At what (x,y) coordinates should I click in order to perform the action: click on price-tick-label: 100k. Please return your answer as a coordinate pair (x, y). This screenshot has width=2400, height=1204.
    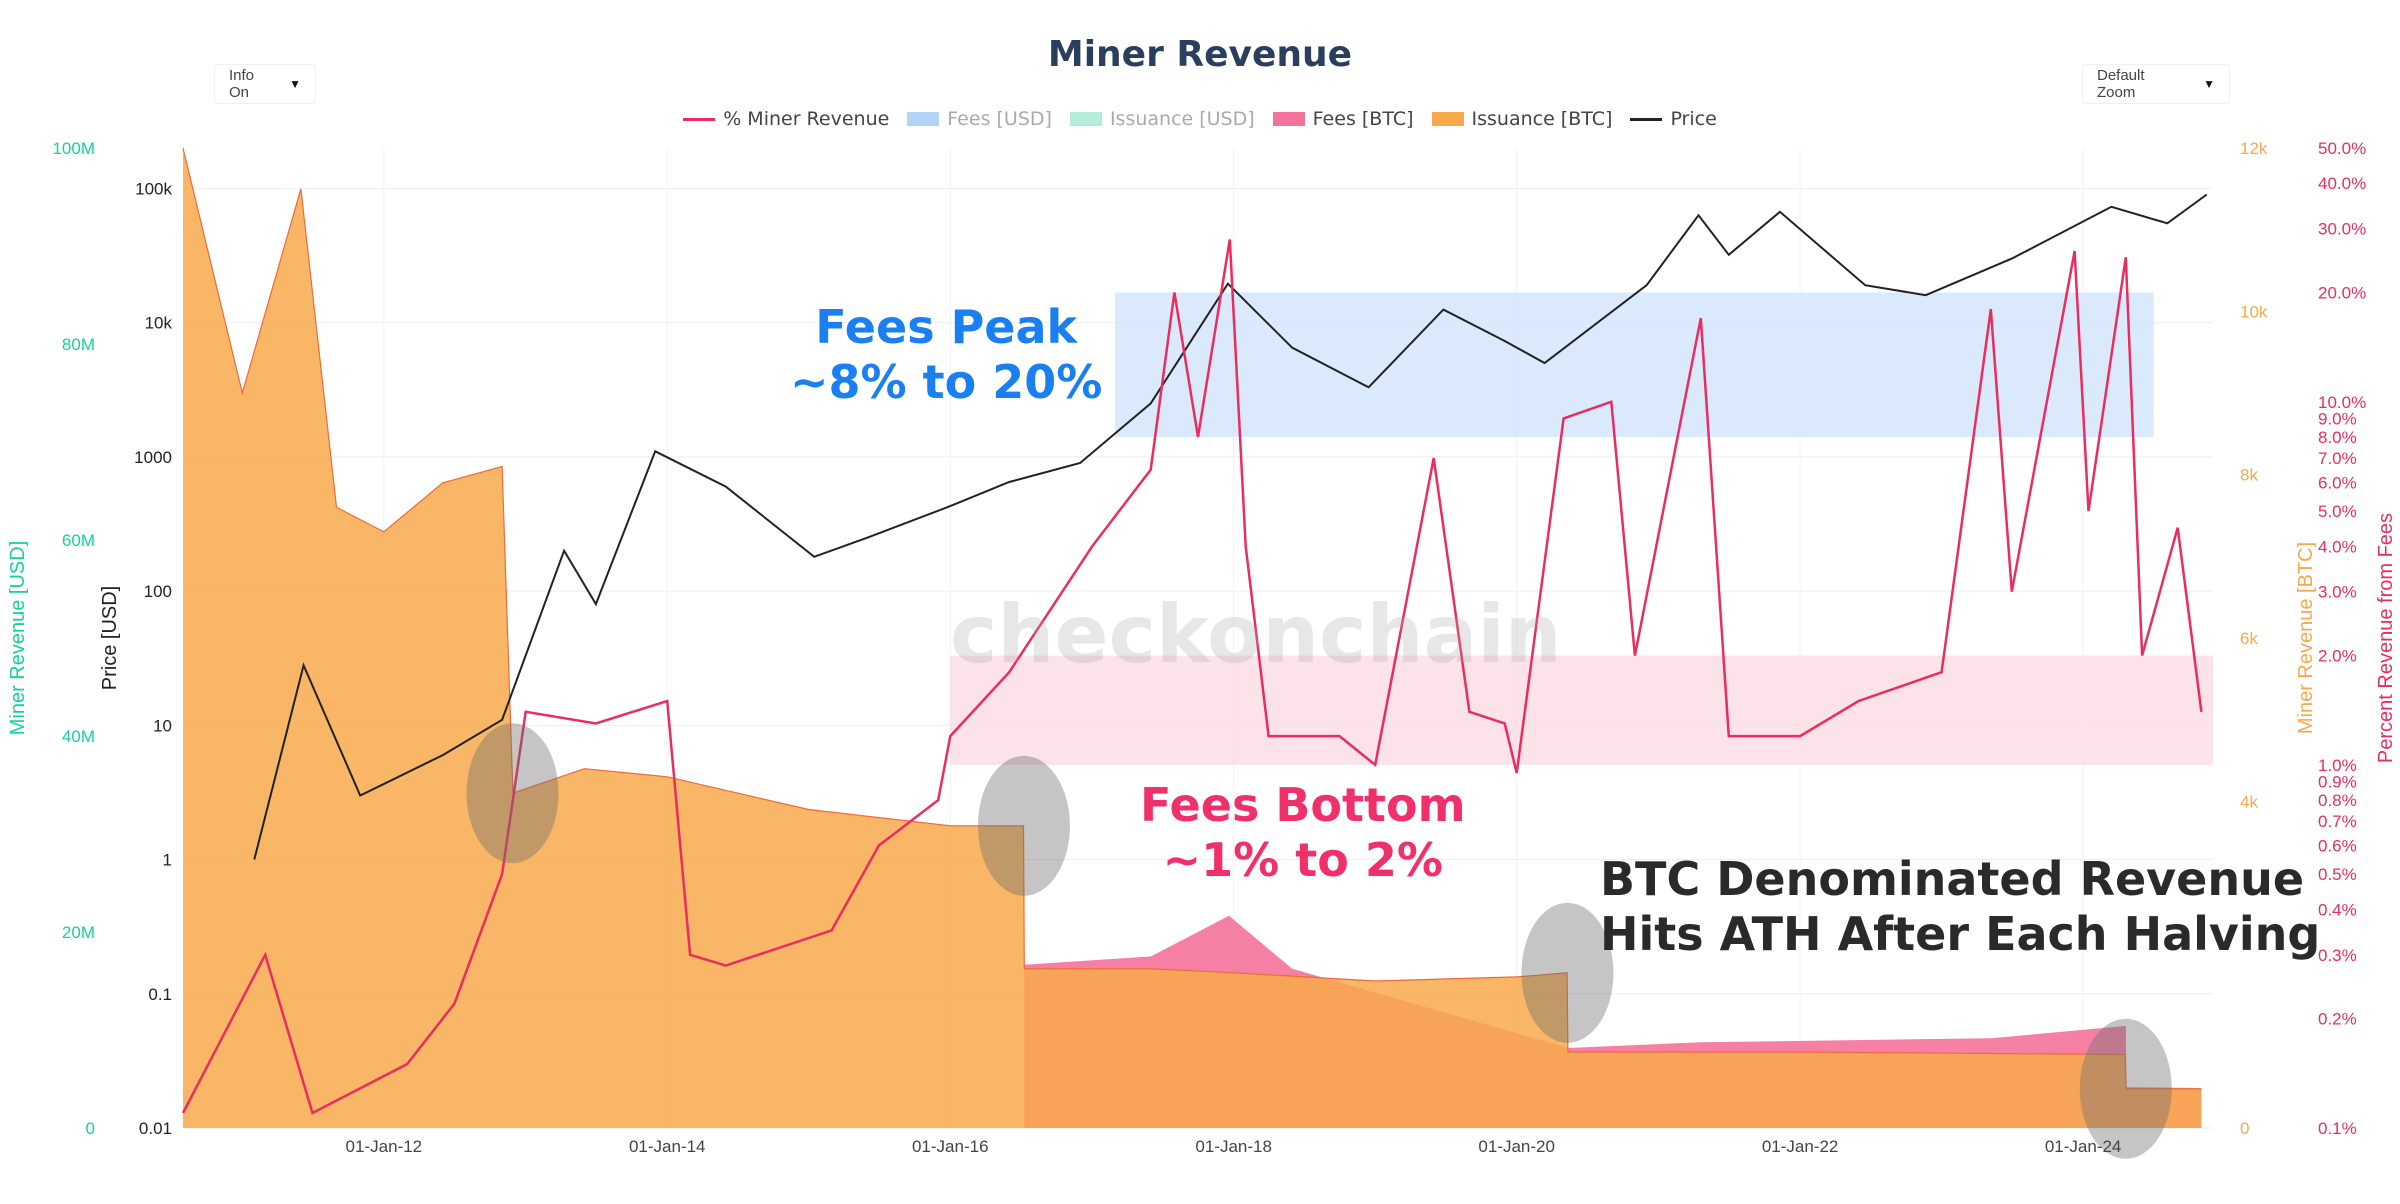
    Looking at the image, I should click on (153, 188).